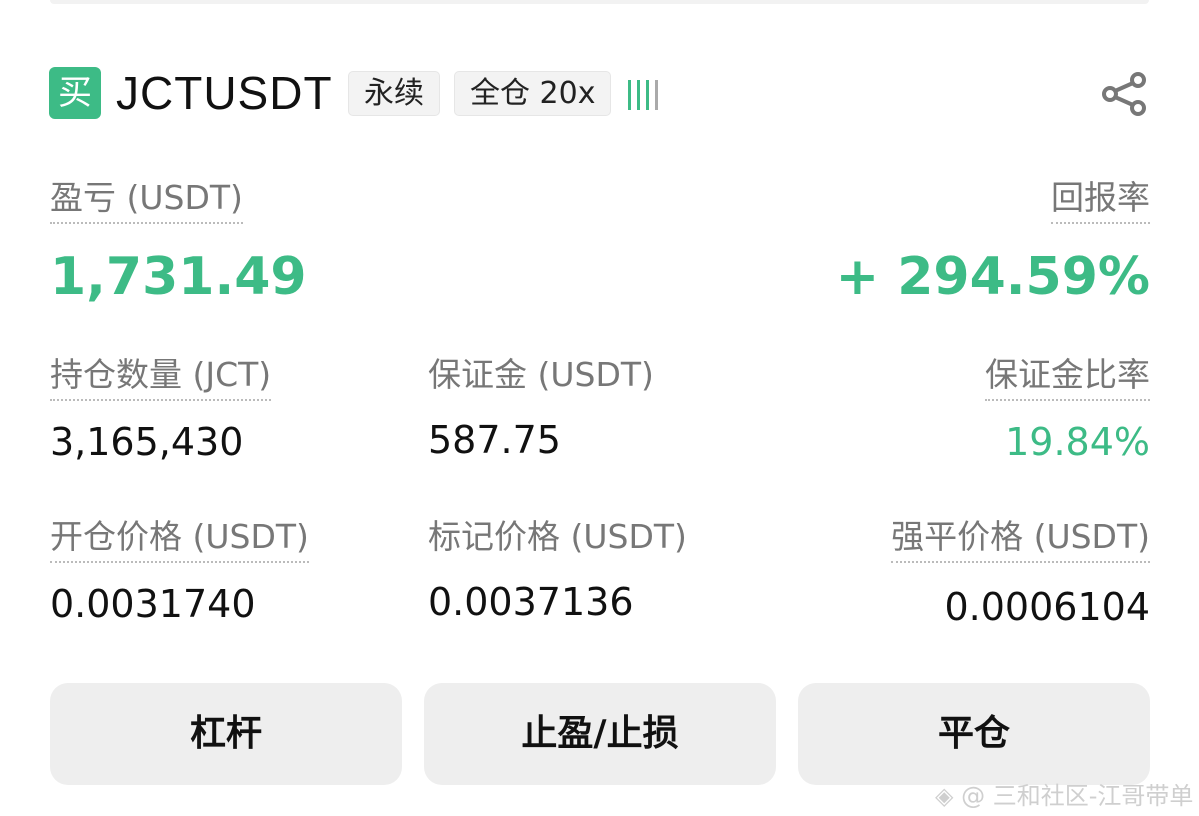 The height and width of the screenshot is (816, 1199). I want to click on watermark-text: @ 三和社区-江哥带单, so click(1077, 796).